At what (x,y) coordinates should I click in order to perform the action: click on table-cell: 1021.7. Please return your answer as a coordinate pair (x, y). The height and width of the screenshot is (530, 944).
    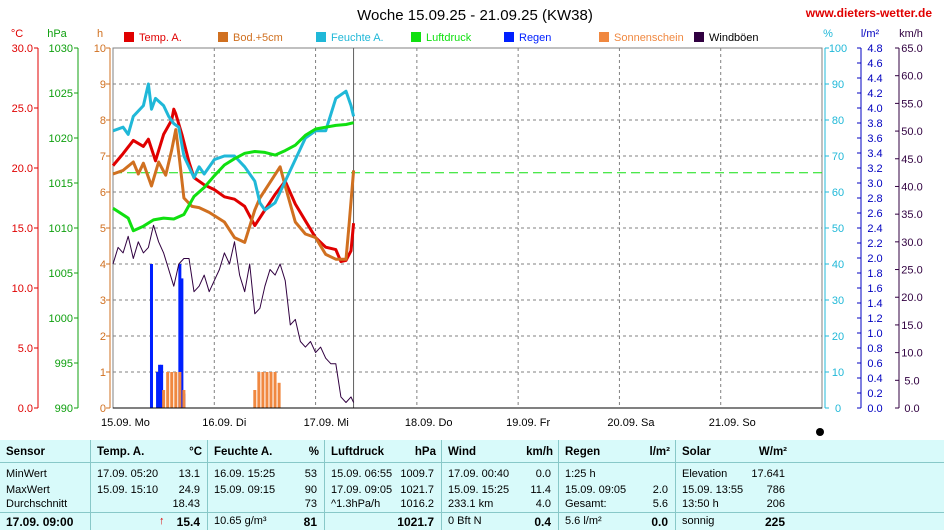
    Looking at the image, I should click on (417, 490).